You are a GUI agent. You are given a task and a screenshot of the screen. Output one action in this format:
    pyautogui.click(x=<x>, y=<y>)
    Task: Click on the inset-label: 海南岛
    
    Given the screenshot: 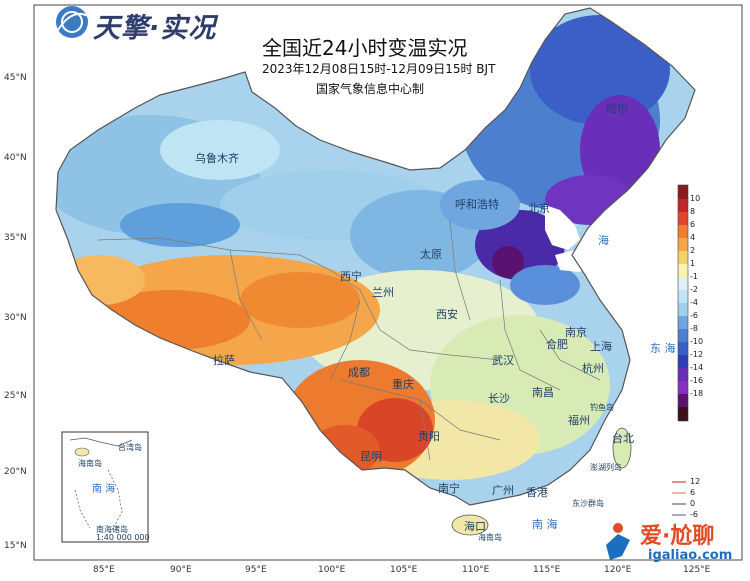 What is the action you would take?
    pyautogui.click(x=90, y=463)
    